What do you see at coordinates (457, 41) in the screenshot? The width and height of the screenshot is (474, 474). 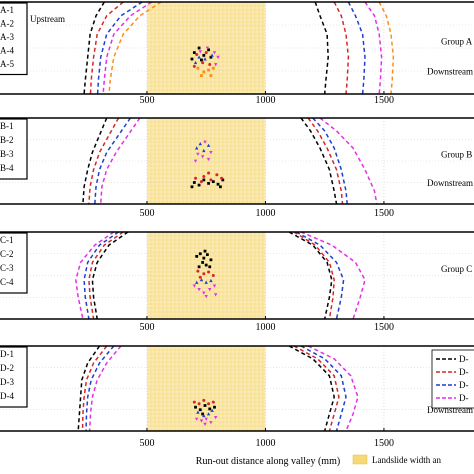 I see `group-label: Group A` at bounding box center [457, 41].